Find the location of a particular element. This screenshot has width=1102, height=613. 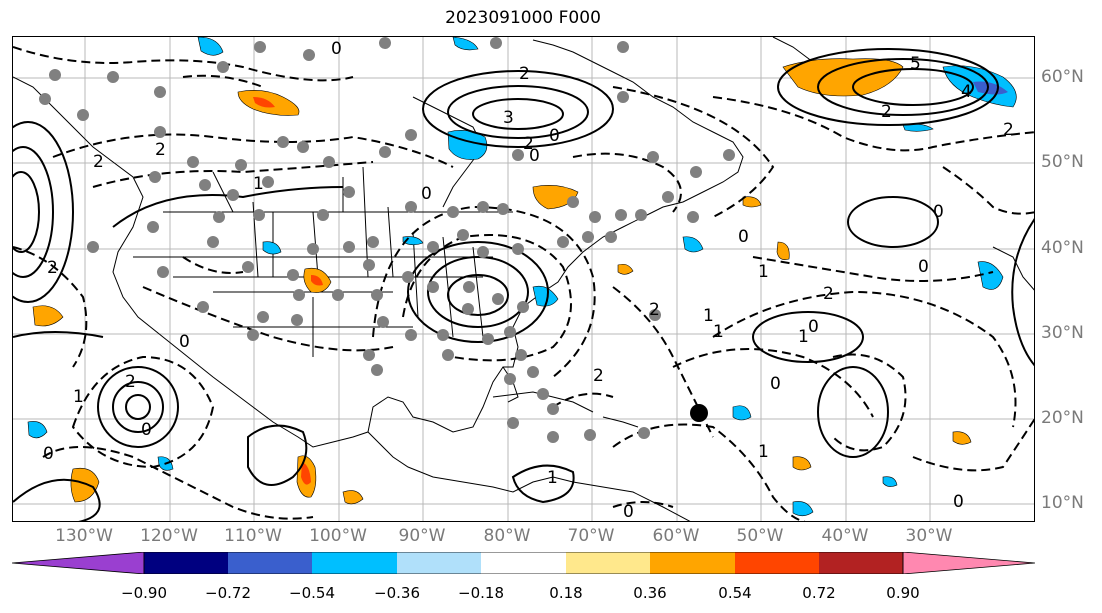

contour-label: 5 is located at coordinates (915, 64).